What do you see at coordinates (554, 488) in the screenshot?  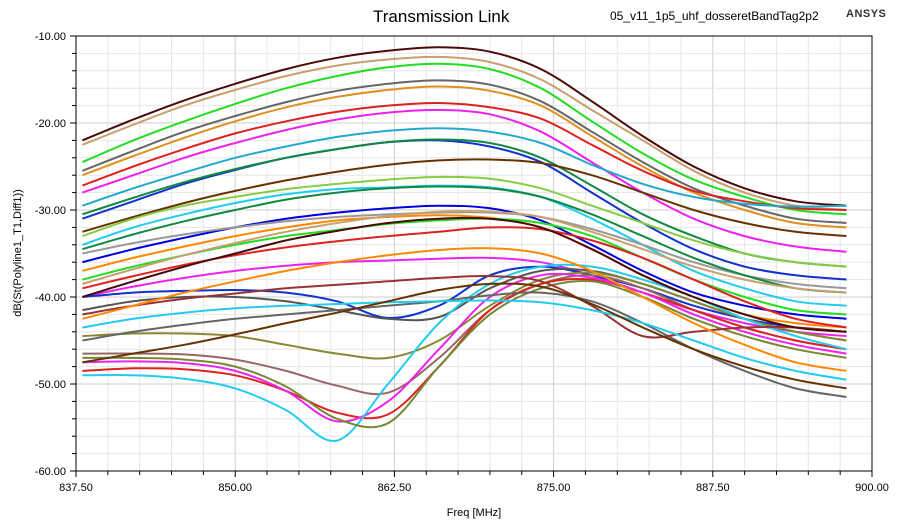 I see `x-tick-label: 875.00` at bounding box center [554, 488].